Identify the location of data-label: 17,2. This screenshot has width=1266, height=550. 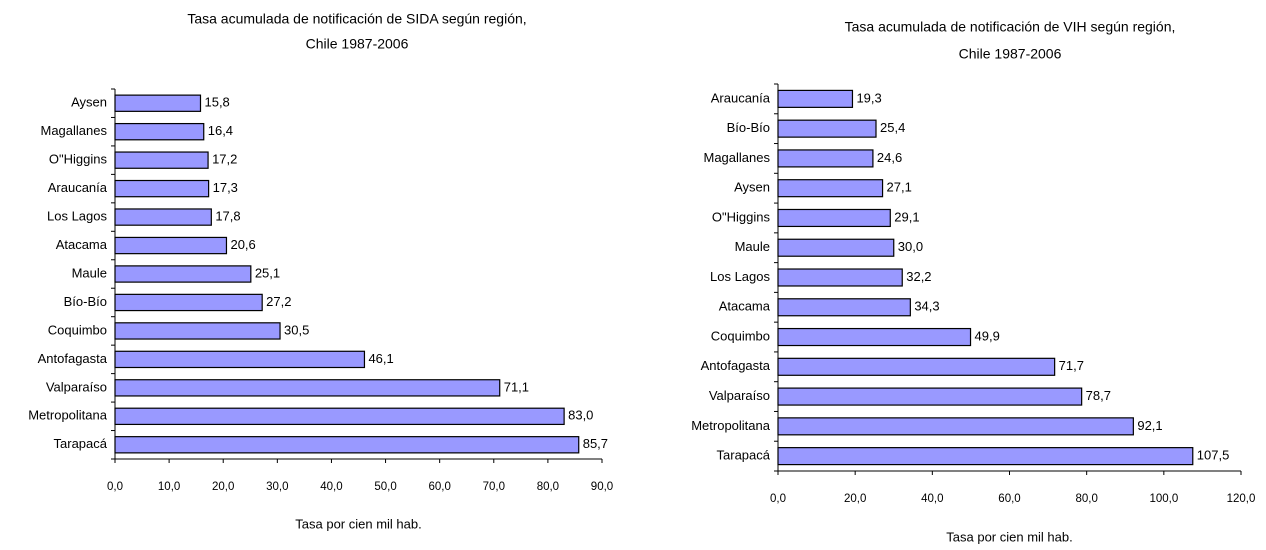
(224, 159).